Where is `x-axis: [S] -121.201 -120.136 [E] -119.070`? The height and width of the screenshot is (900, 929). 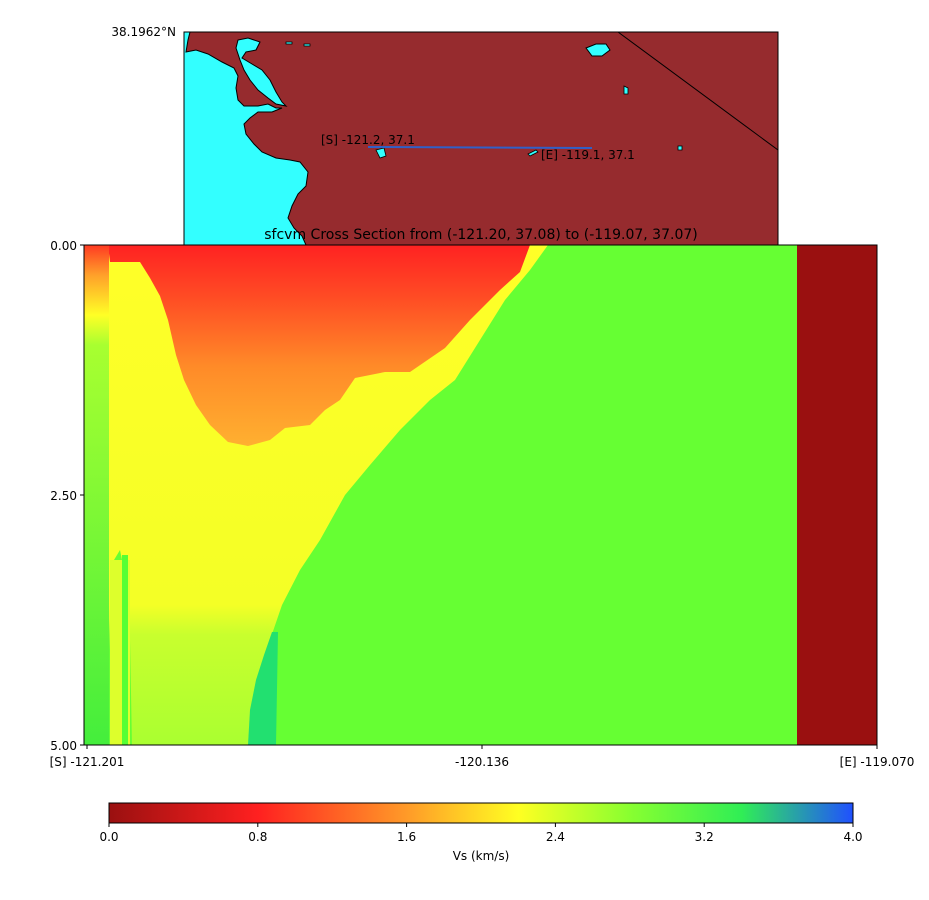 x-axis: [S] -121.201 -120.136 [E] -119.070 is located at coordinates (482, 757).